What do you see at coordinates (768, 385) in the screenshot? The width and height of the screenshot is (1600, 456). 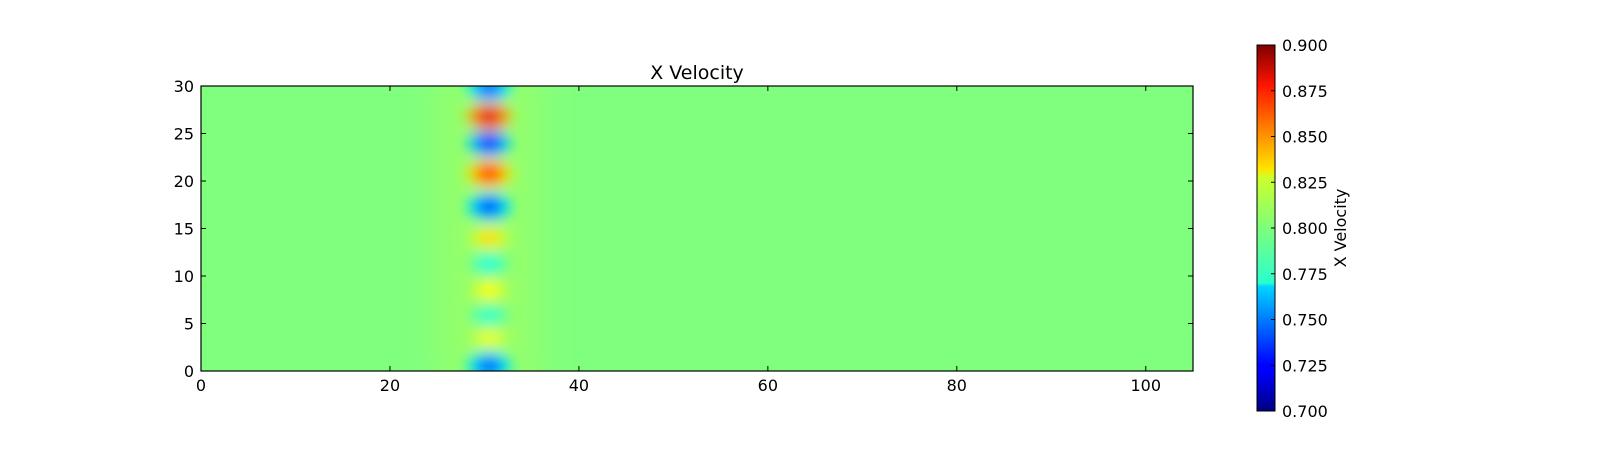 I see `x-tick-label: 60` at bounding box center [768, 385].